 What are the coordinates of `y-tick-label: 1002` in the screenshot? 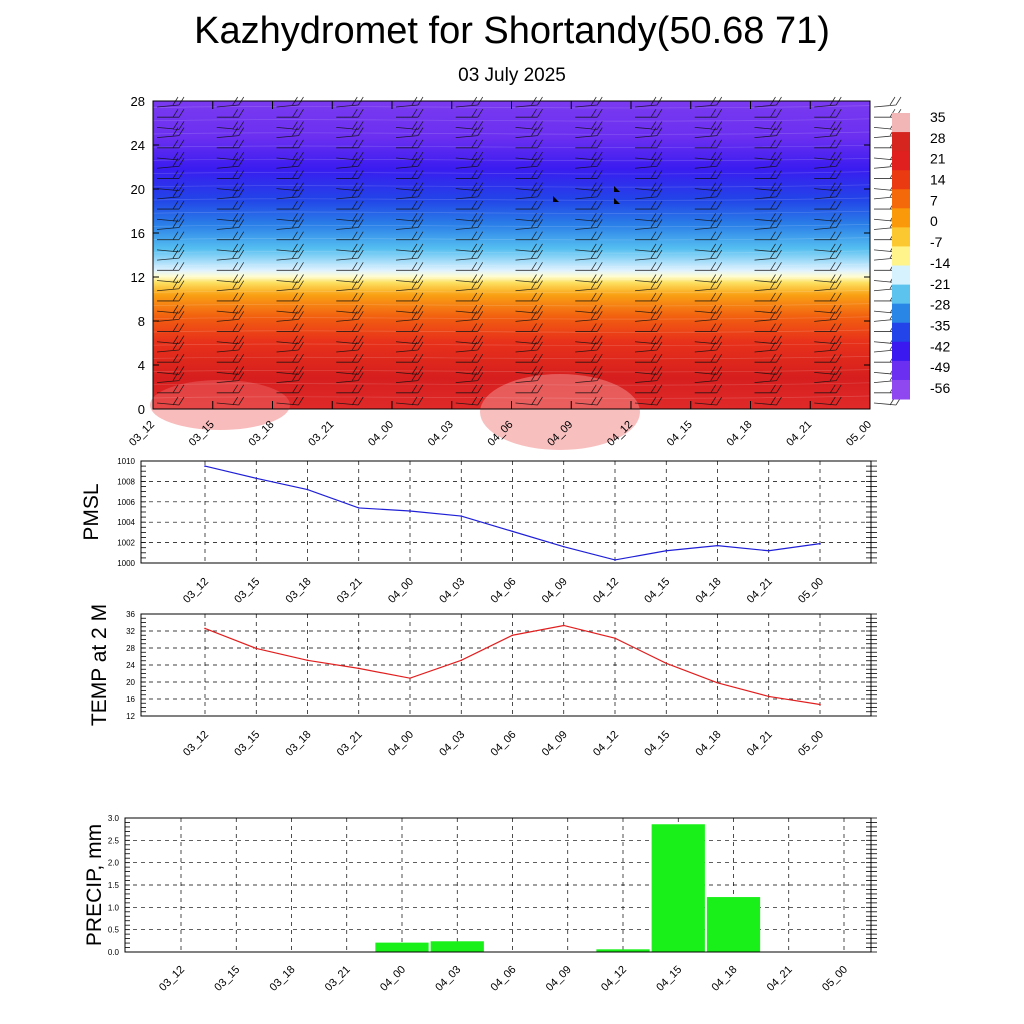 It's located at (126, 543).